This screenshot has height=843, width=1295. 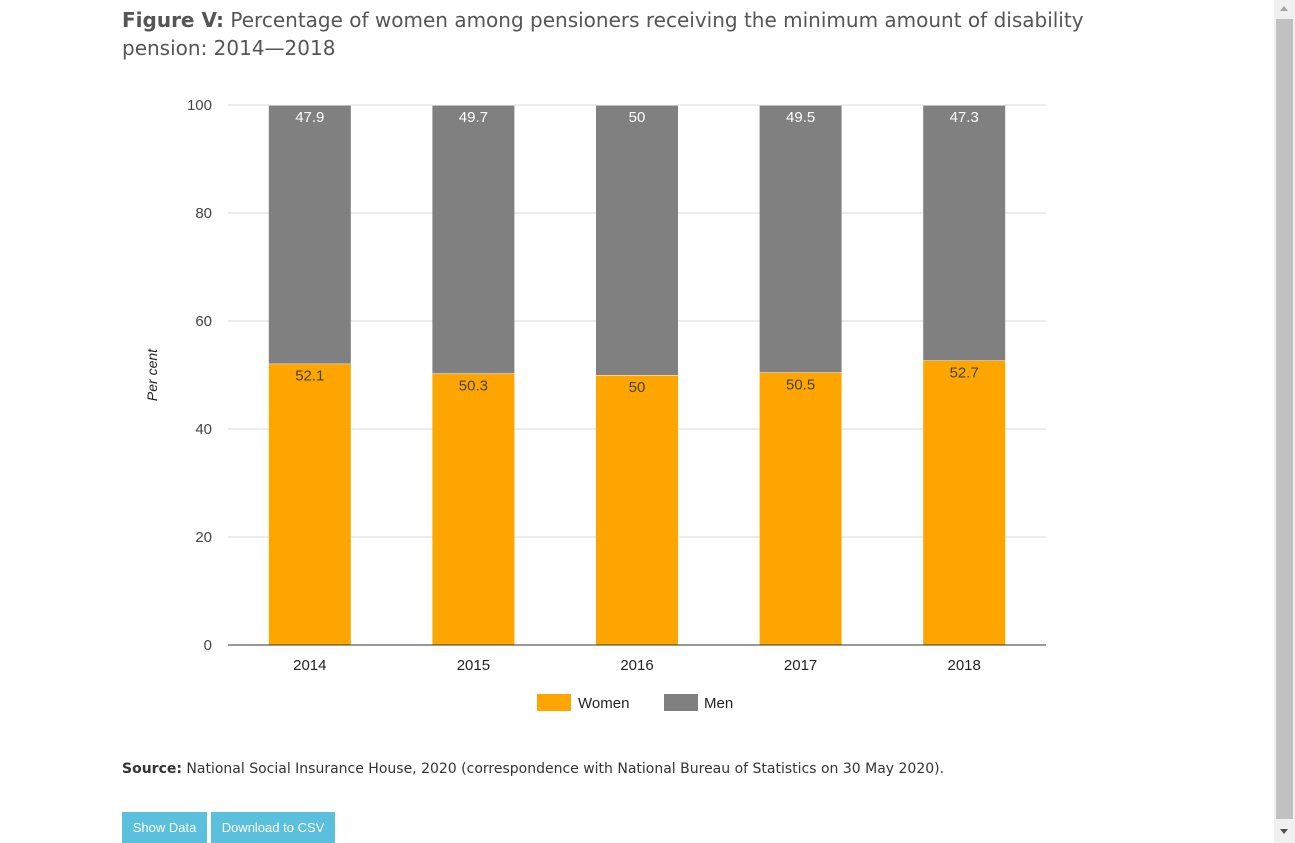 What do you see at coordinates (473, 509) in the screenshot?
I see `bar-women-2015` at bounding box center [473, 509].